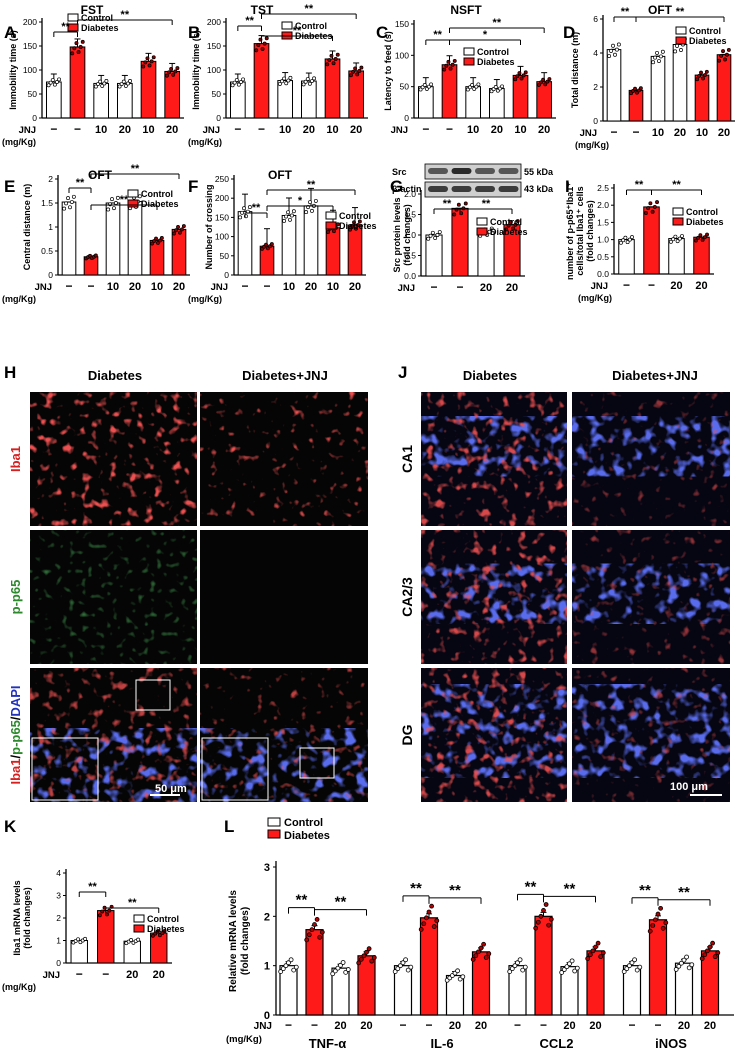 The width and height of the screenshot is (738, 1060). I want to click on row-label-part: p-p65, so click(15, 737).